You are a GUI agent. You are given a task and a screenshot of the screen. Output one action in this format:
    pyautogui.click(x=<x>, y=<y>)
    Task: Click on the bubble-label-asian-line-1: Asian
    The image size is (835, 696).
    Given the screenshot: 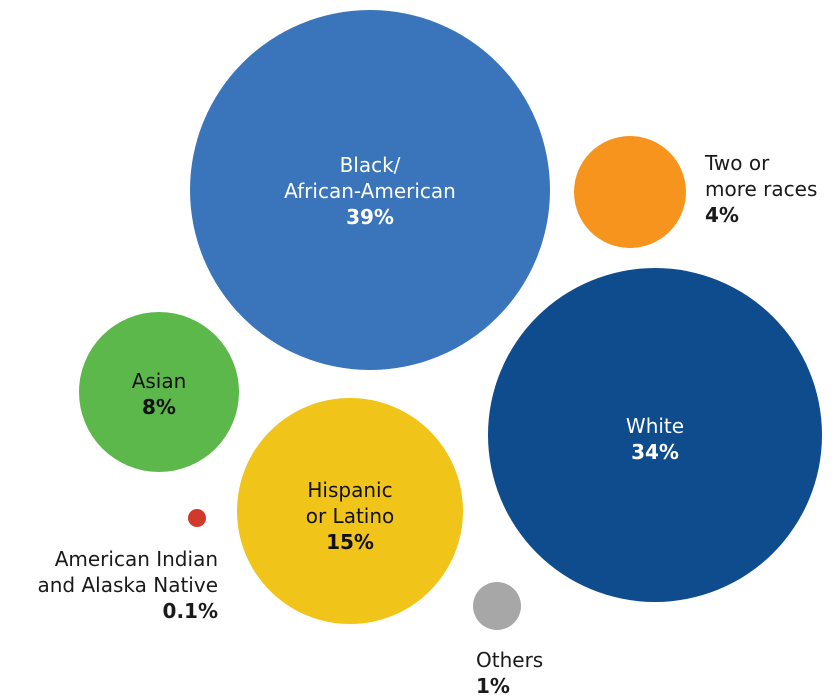 What is the action you would take?
    pyautogui.click(x=159, y=381)
    